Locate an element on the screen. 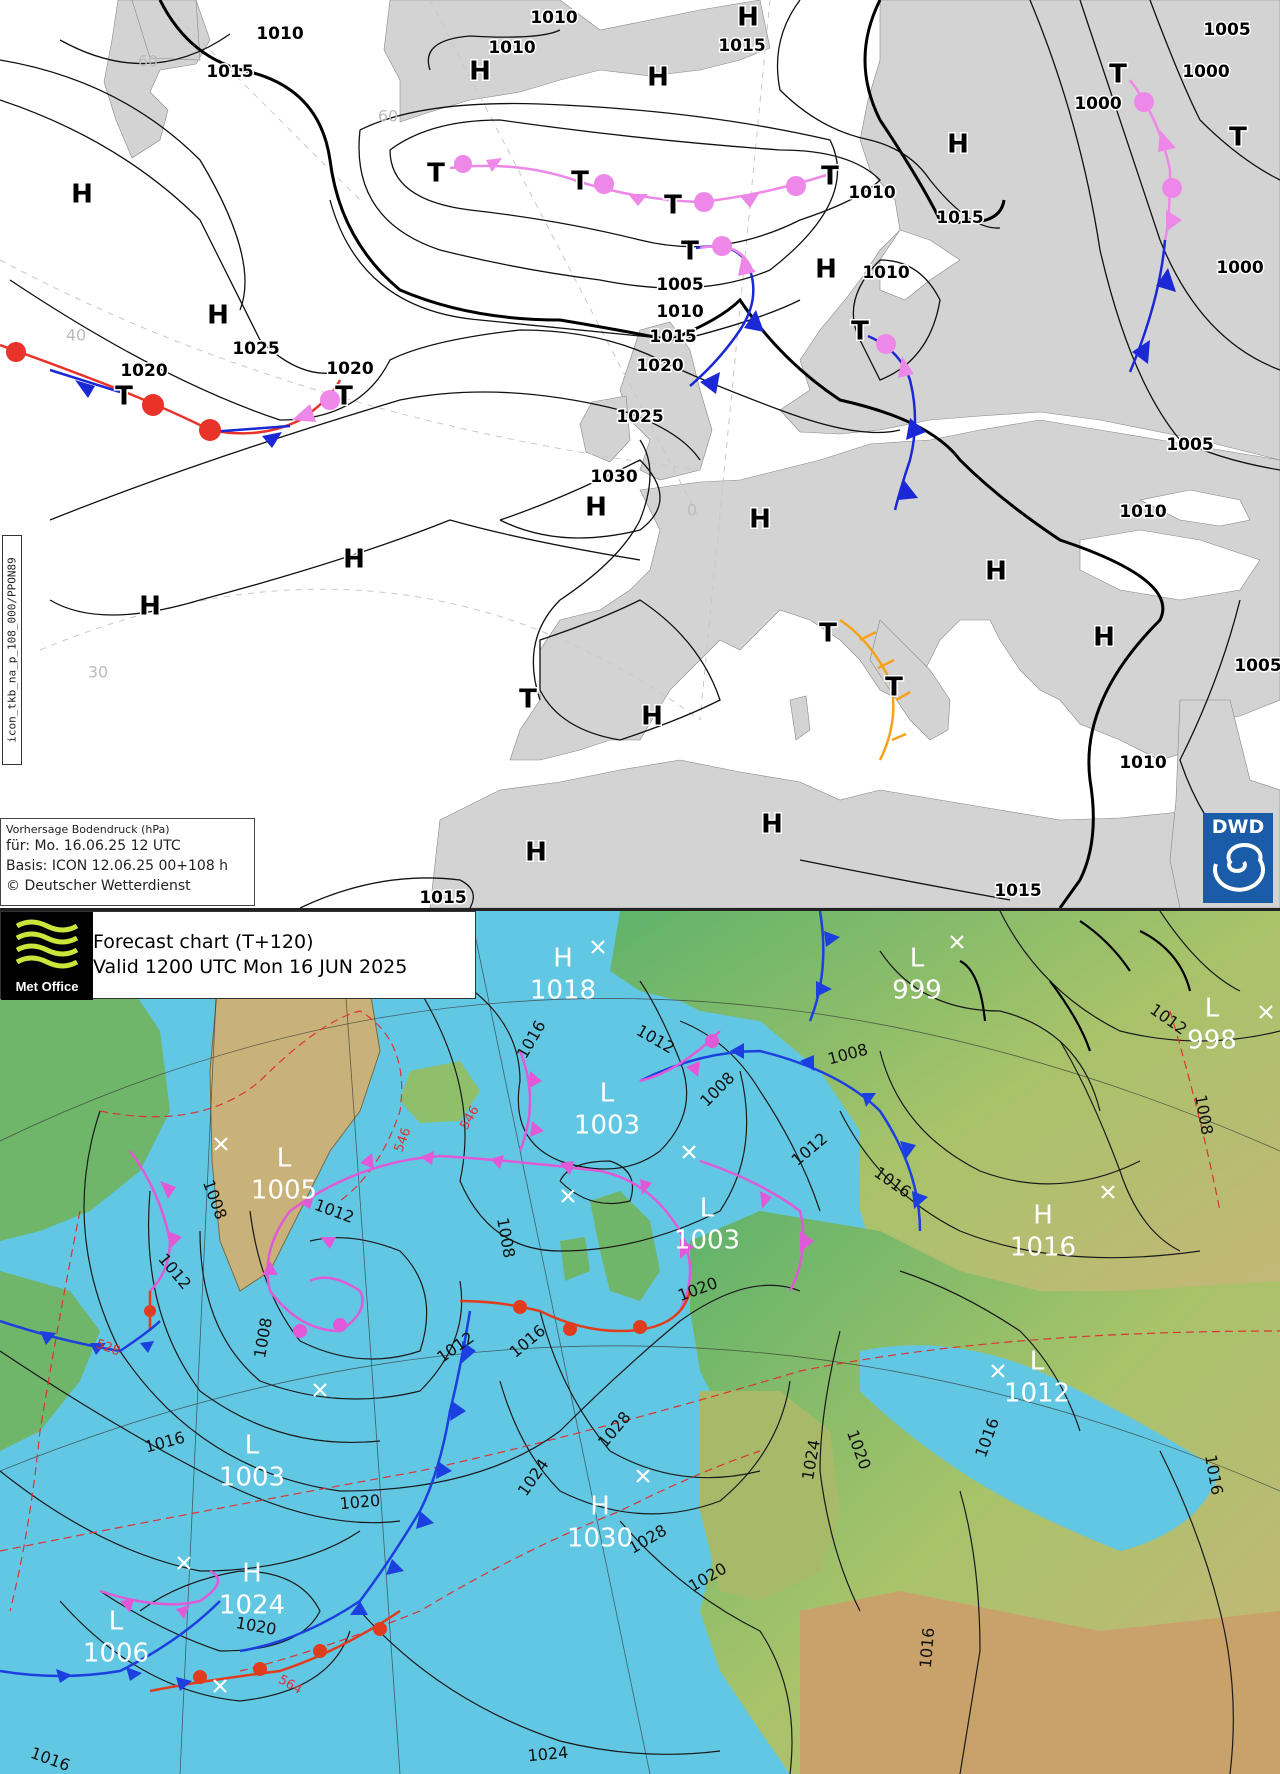  metoffice-center-pressure: 1024 is located at coordinates (252, 1606).